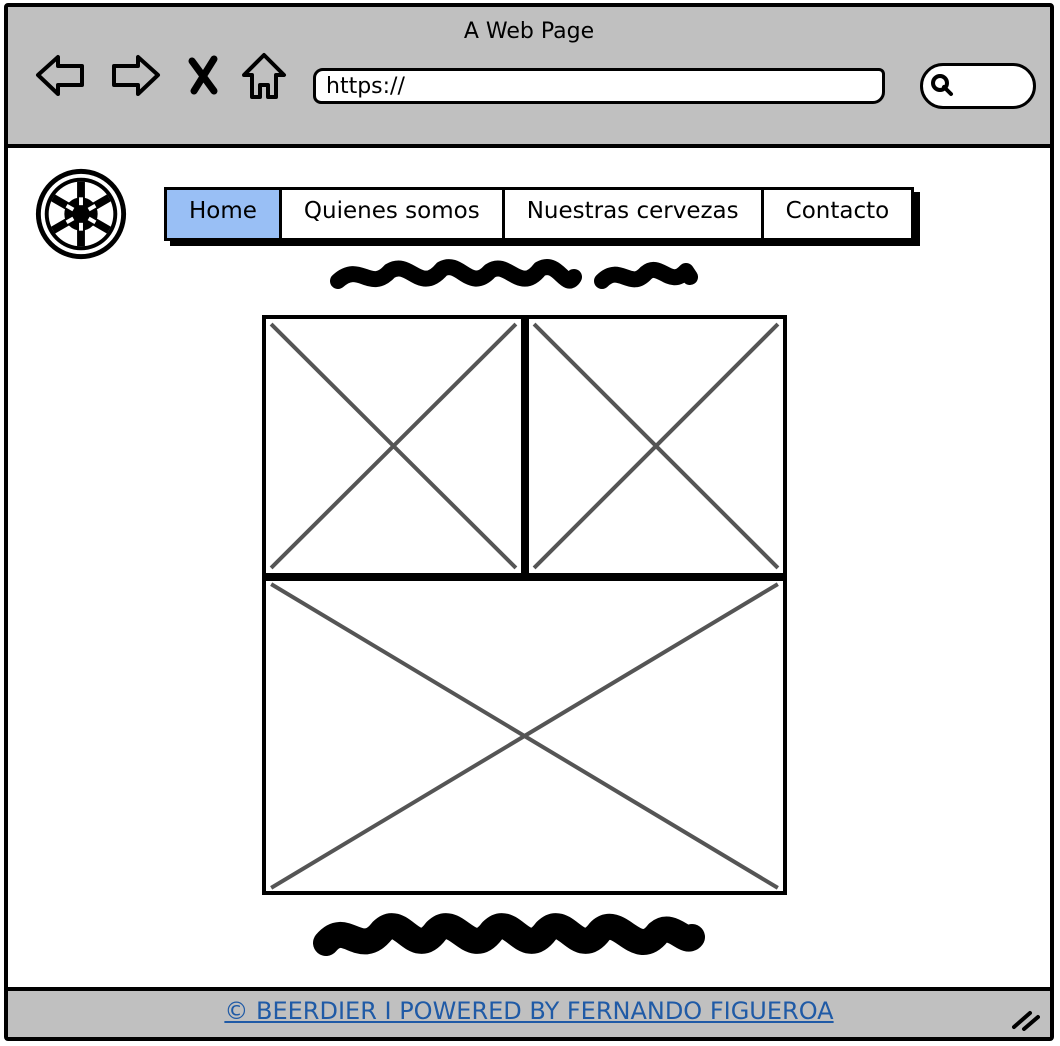  I want to click on search-field, so click(978, 86).